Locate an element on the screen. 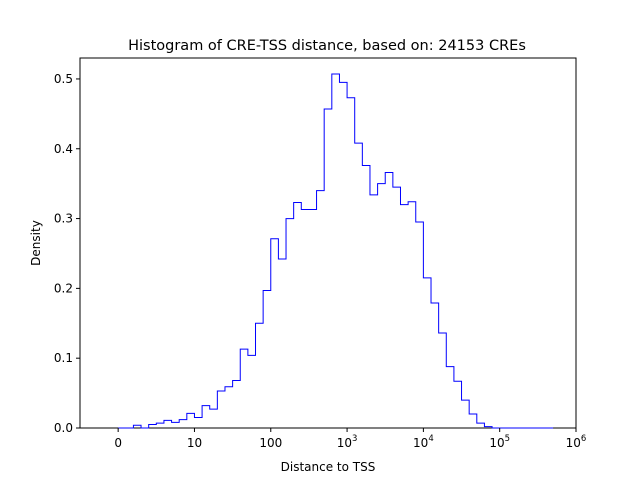 The width and height of the screenshot is (640, 480). x-tick-exponent: 6 is located at coordinates (583, 439).